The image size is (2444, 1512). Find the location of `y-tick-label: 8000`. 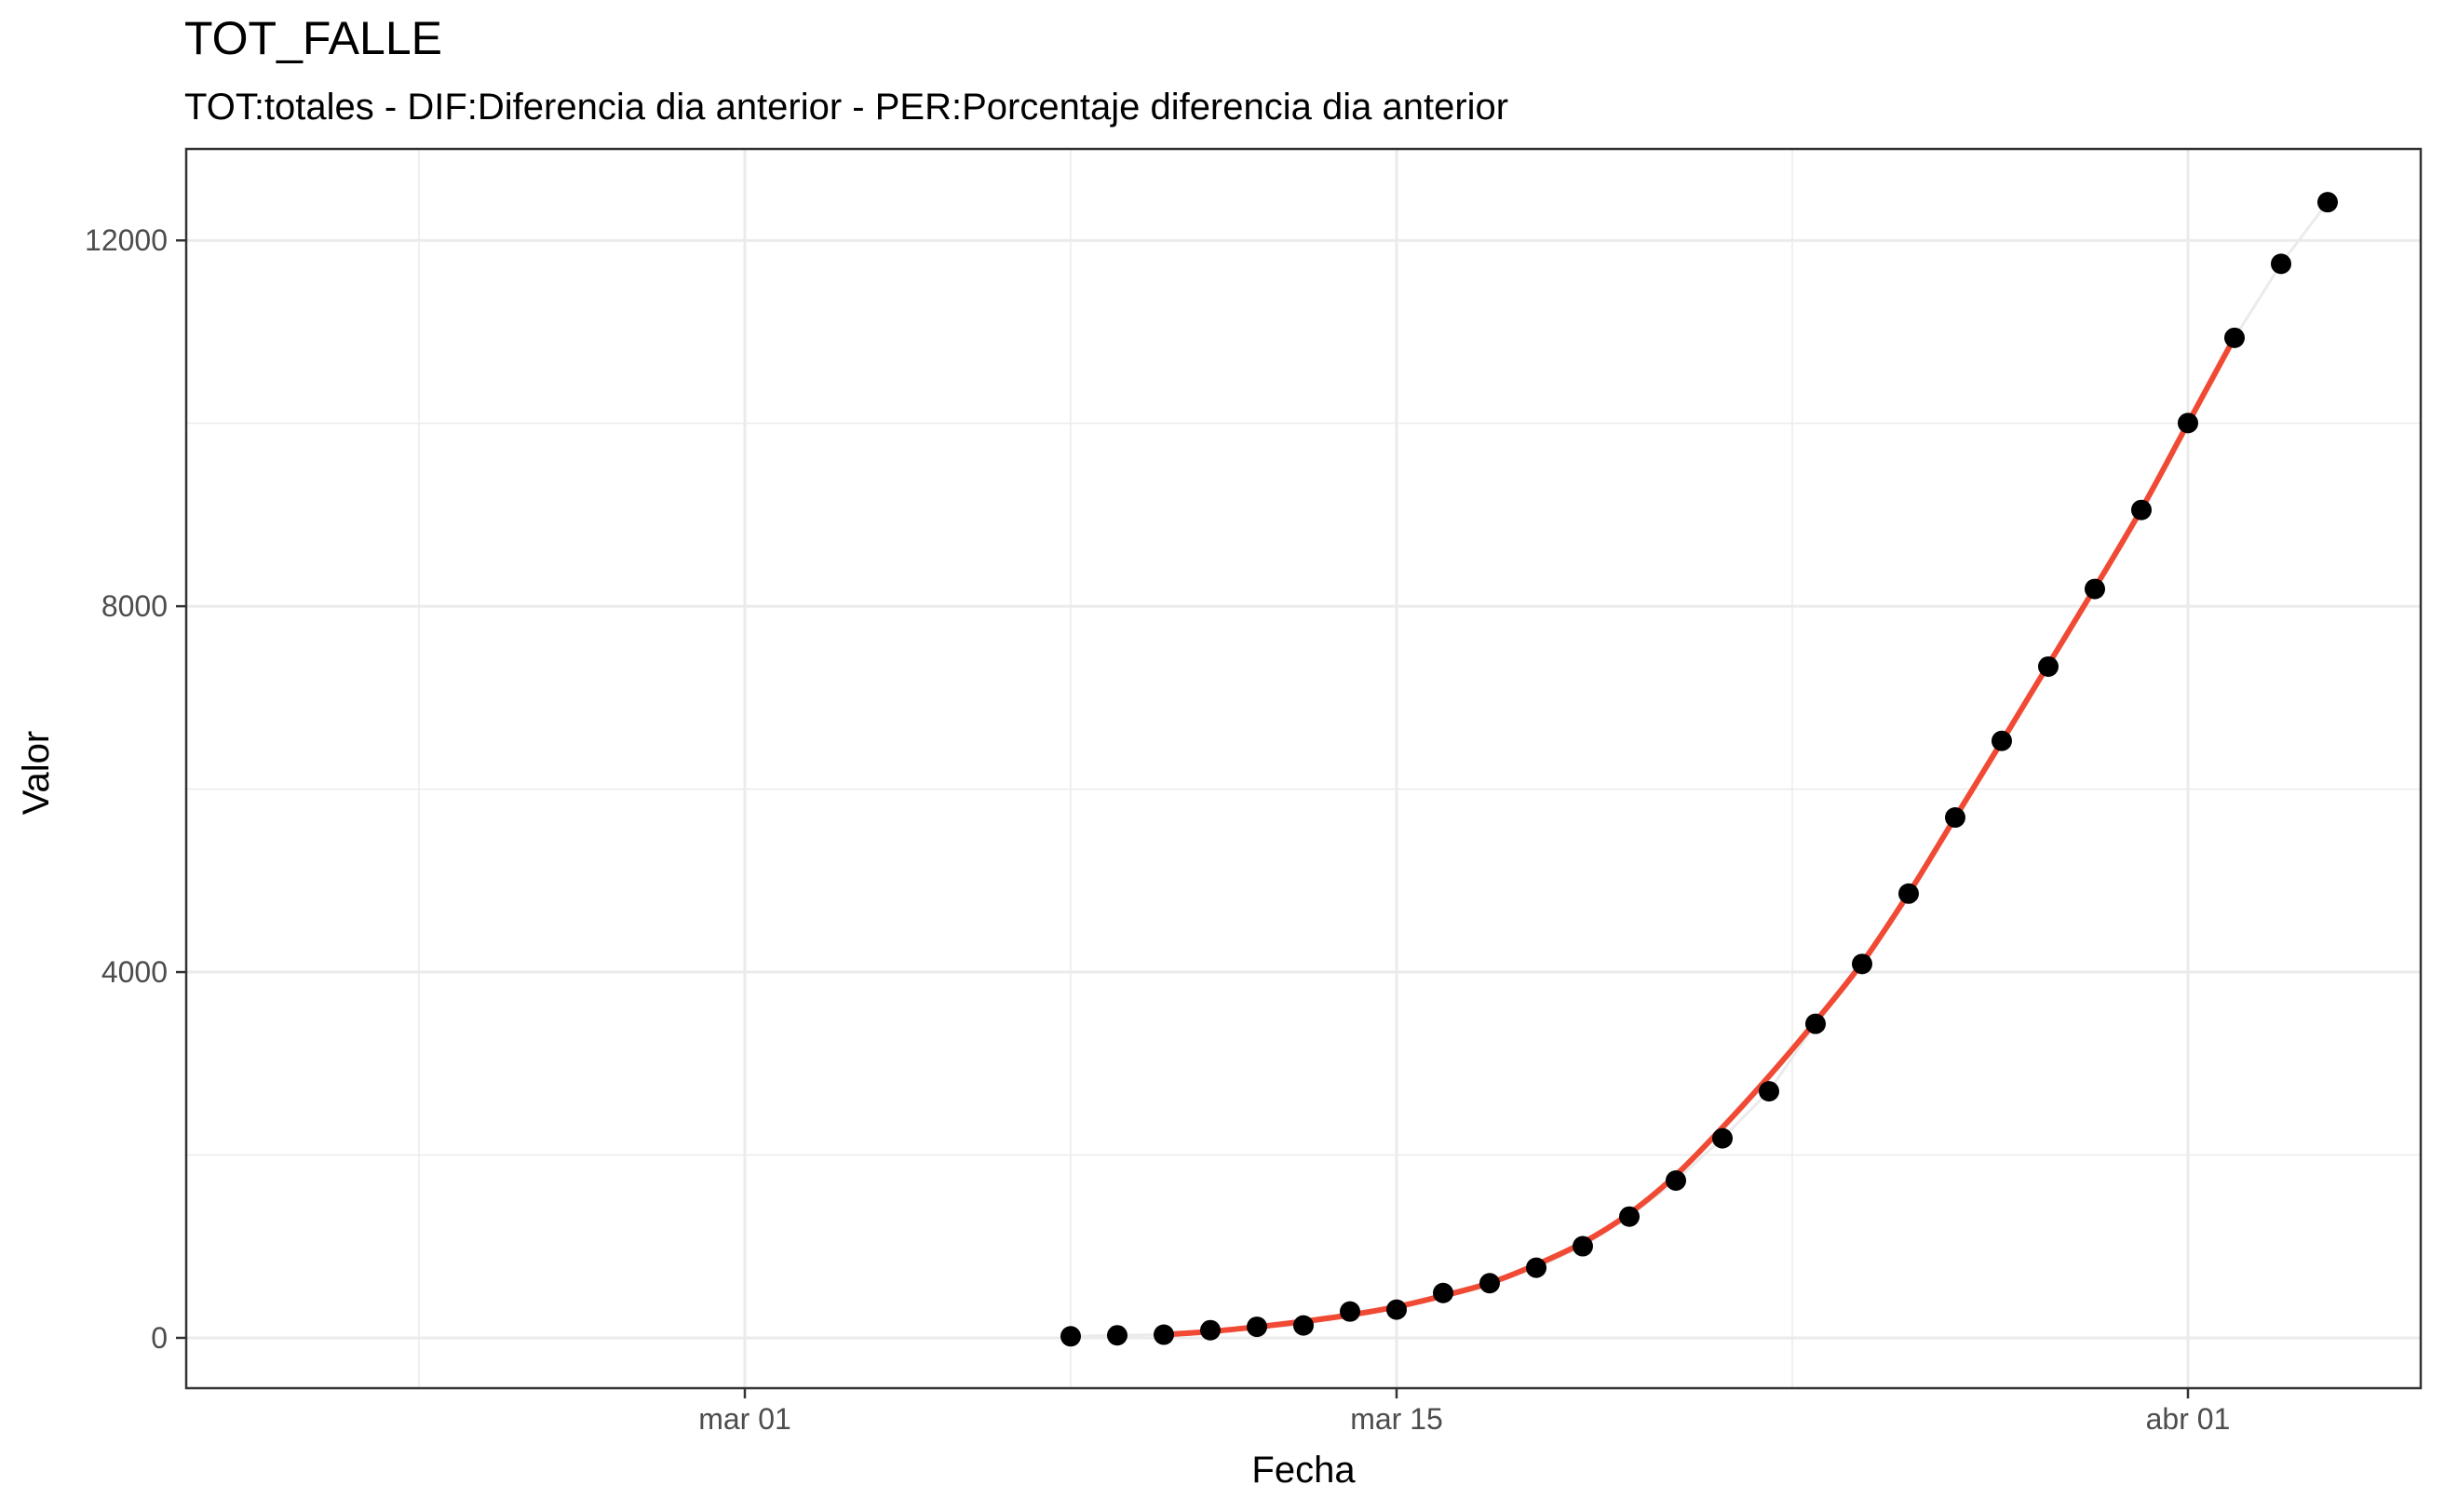

y-tick-label: 8000 is located at coordinates (134, 606).